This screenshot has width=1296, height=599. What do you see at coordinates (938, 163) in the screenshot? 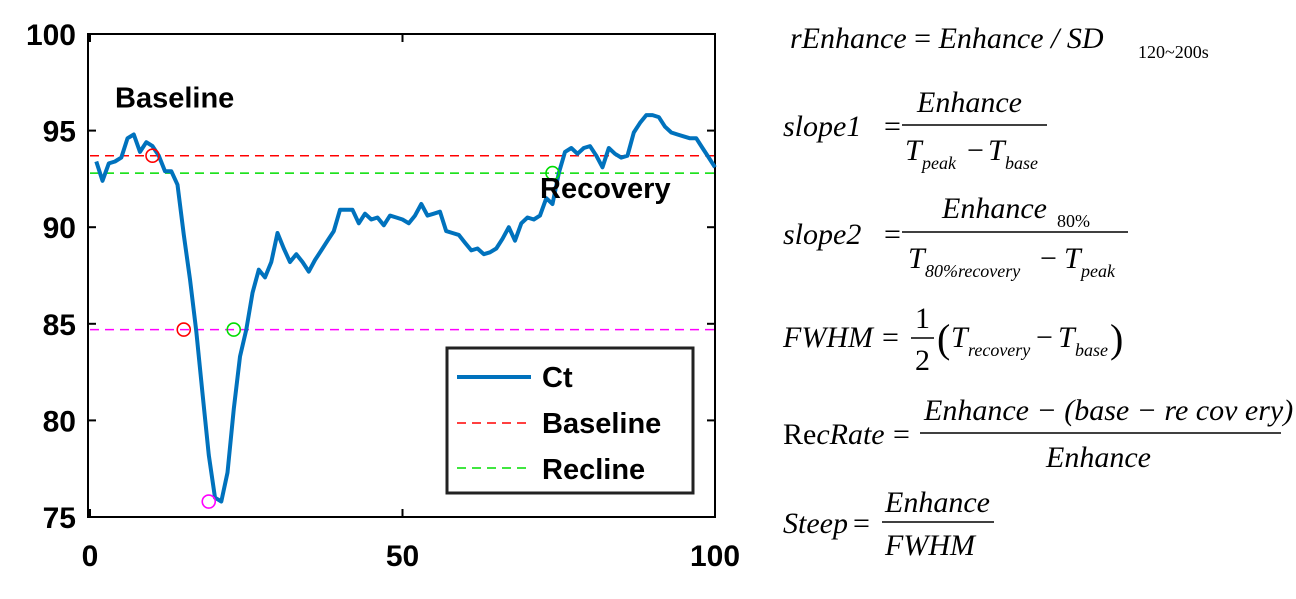
I see `eq-slope1-den-a-sub: peak` at bounding box center [938, 163].